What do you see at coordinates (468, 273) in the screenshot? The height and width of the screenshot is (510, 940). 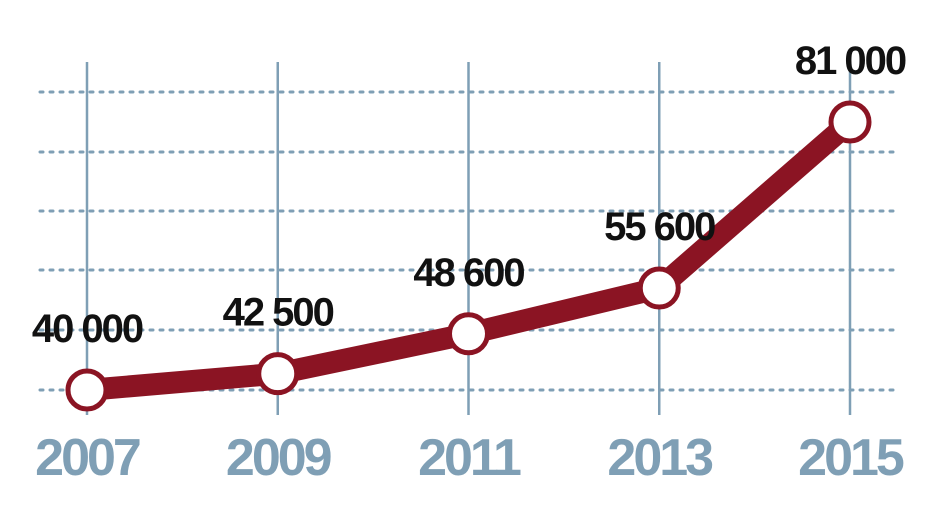 I see `data-label: 48 600` at bounding box center [468, 273].